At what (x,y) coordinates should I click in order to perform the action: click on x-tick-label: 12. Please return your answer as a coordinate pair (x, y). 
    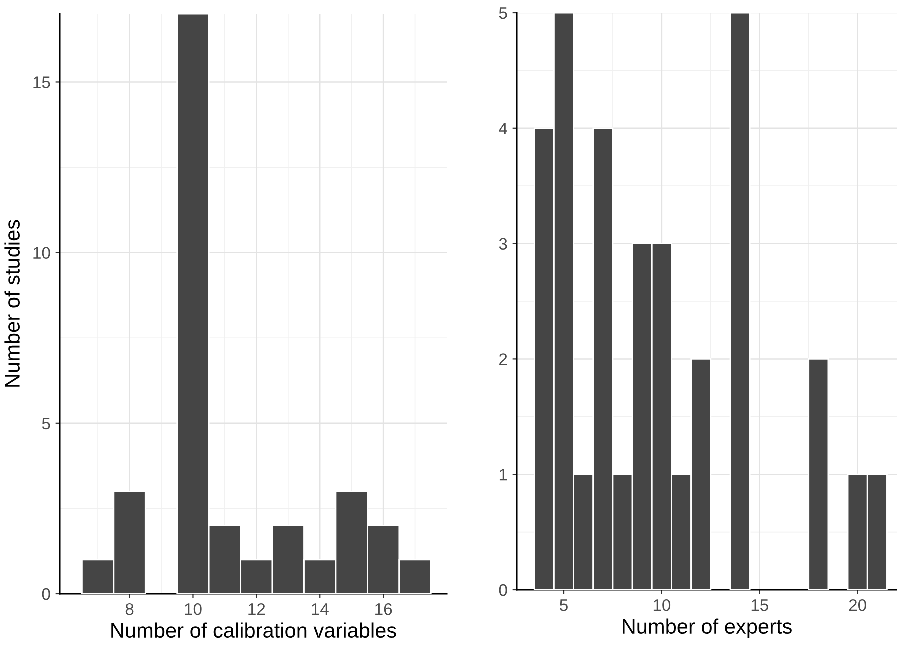
    Looking at the image, I should click on (257, 609).